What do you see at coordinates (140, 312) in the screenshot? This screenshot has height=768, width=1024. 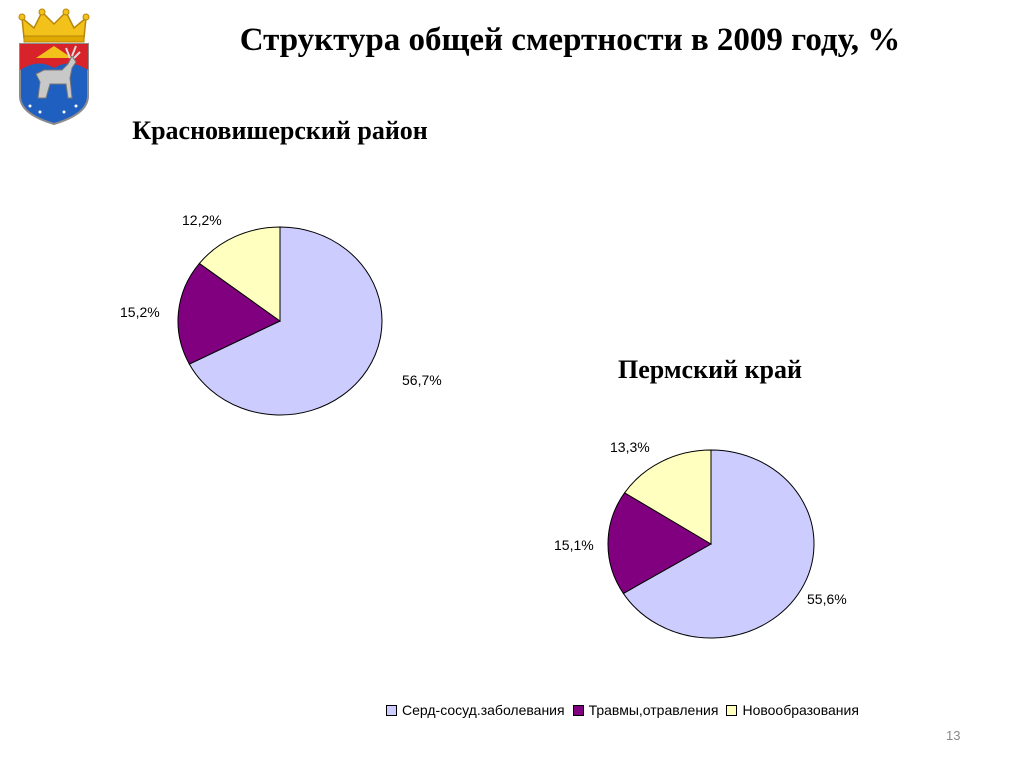 I see `pie-label-krasnovishersk-trauma: 15,2%` at bounding box center [140, 312].